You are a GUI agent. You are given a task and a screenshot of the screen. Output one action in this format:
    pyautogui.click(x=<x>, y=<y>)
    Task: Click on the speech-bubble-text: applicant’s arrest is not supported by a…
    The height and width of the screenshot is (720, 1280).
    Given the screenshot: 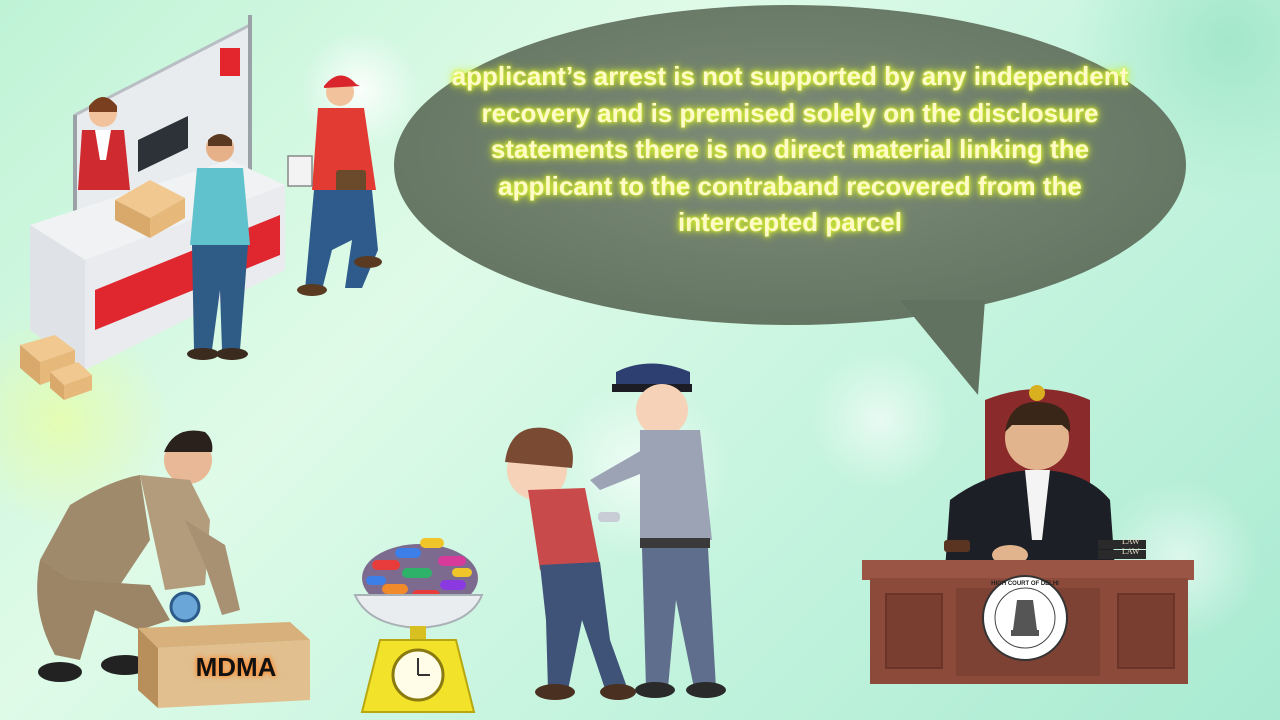 What is the action you would take?
    pyautogui.click(x=790, y=149)
    